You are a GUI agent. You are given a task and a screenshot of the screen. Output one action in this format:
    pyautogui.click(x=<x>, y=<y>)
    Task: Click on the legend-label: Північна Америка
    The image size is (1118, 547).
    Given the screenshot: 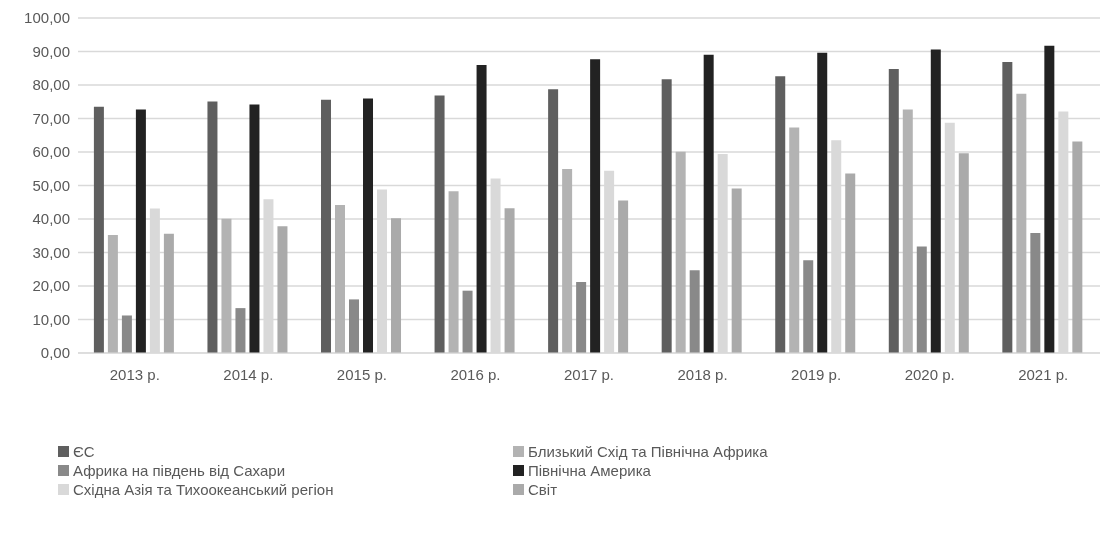 What is the action you would take?
    pyautogui.click(x=589, y=470)
    